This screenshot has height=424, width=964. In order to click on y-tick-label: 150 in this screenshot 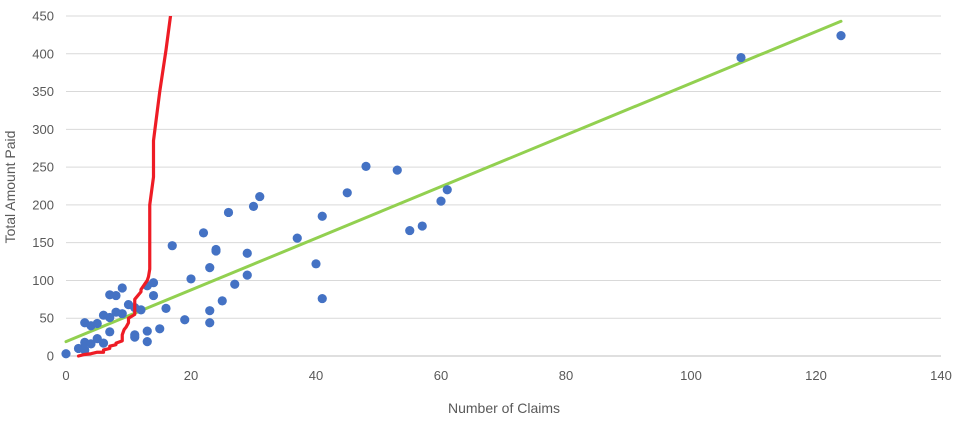, I will do `click(43, 242)`.